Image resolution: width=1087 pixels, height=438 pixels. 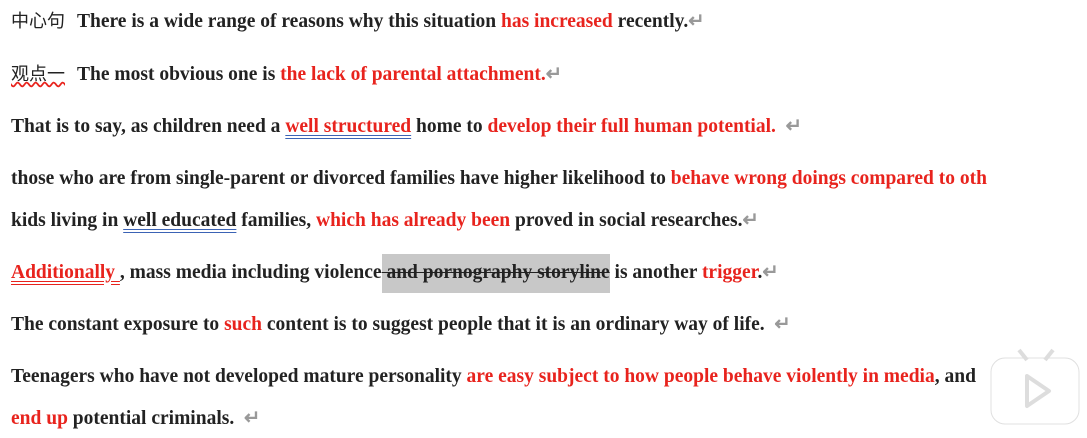 I want to click on line-label: 中心句, so click(x=38, y=21).